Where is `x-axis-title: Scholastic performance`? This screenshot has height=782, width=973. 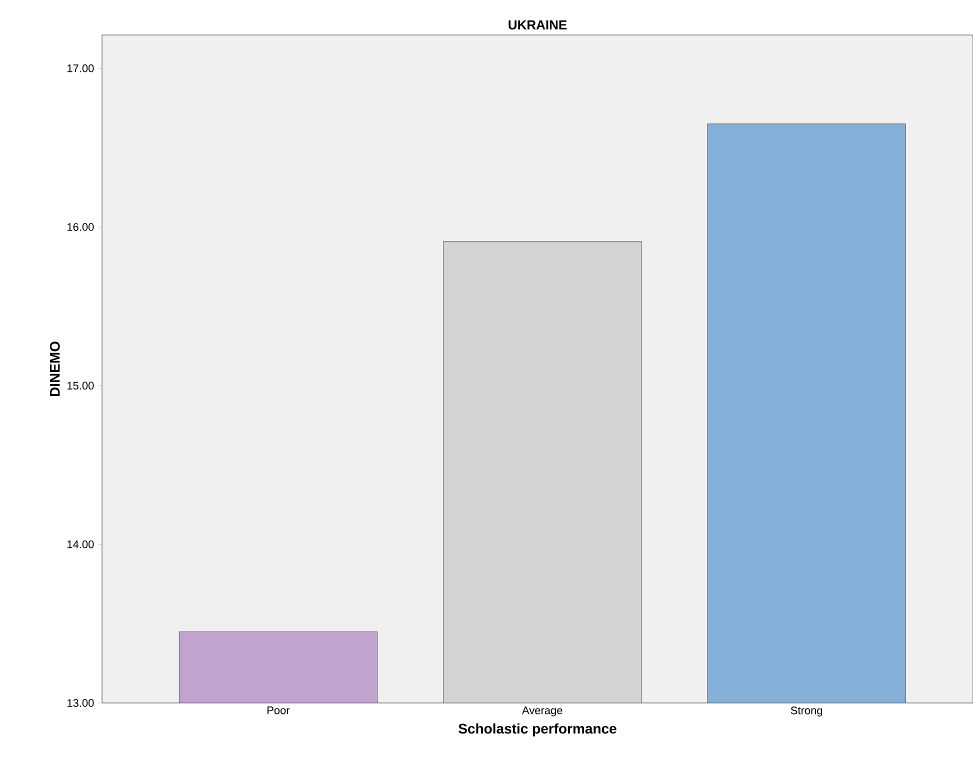 x-axis-title: Scholastic performance is located at coordinates (537, 729).